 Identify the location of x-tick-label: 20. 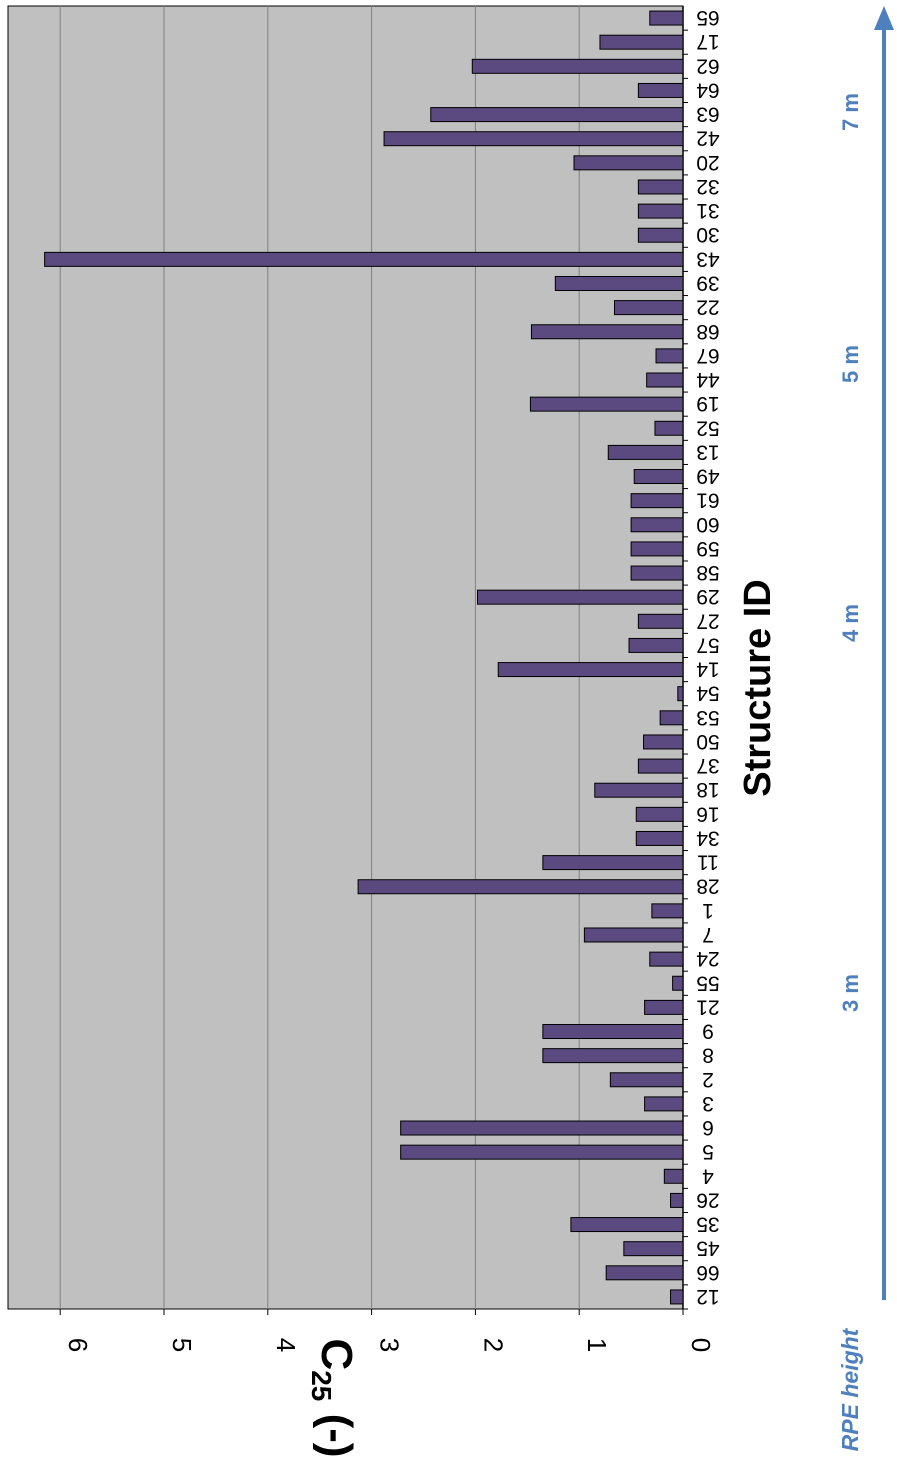
(707, 162).